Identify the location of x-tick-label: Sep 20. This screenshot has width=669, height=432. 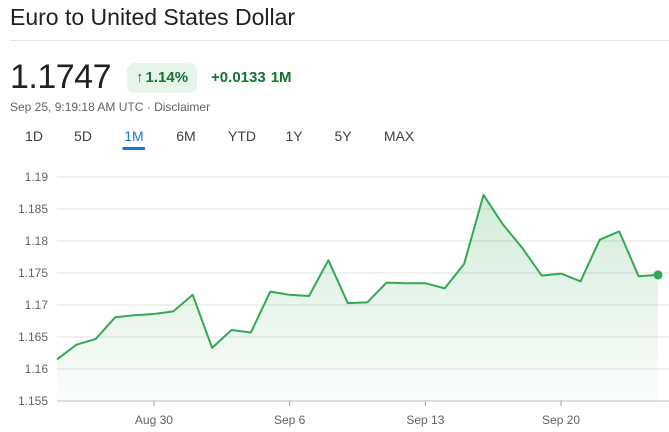
(561, 420).